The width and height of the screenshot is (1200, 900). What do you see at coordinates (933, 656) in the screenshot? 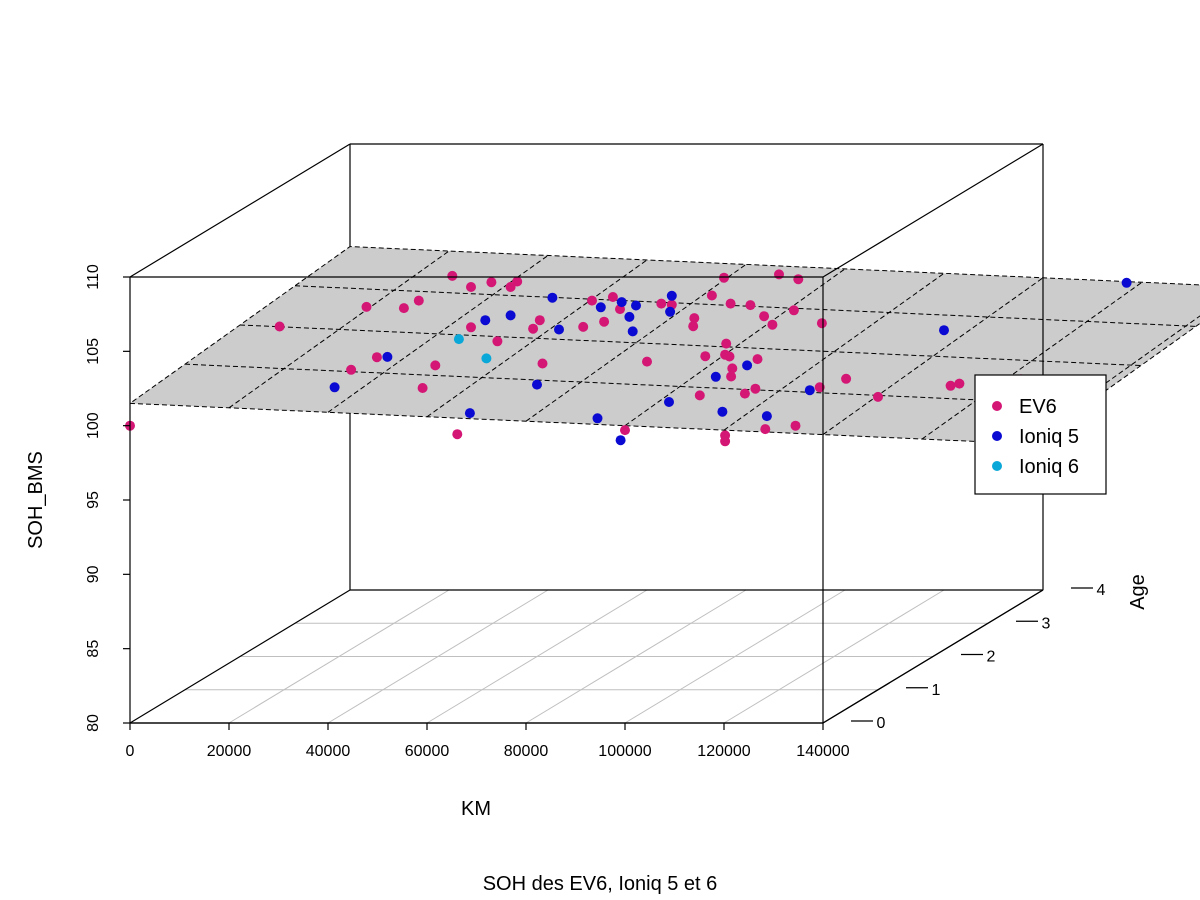
I see `z-axis-line` at bounding box center [933, 656].